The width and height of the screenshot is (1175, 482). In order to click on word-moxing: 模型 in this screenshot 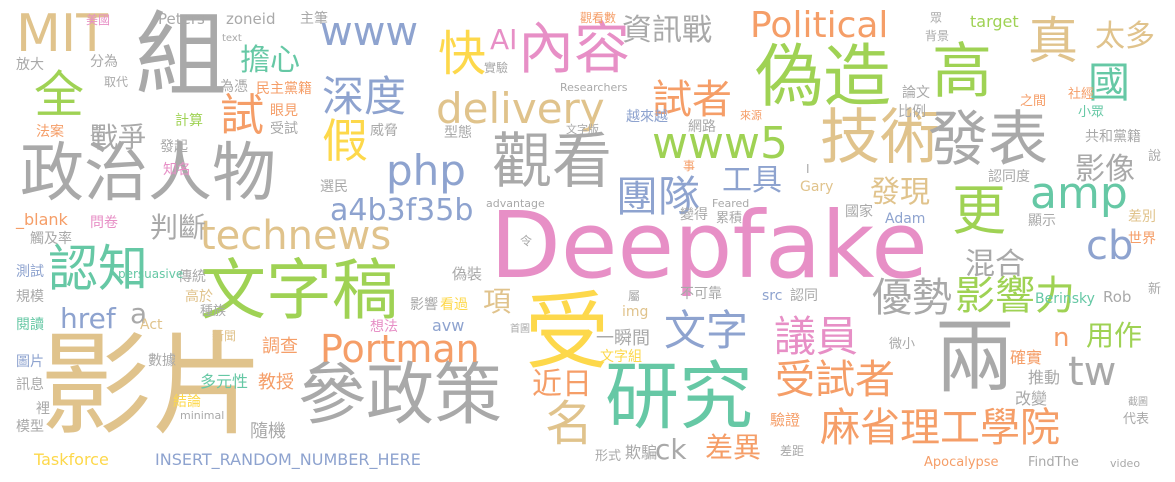, I will do `click(30, 427)`.